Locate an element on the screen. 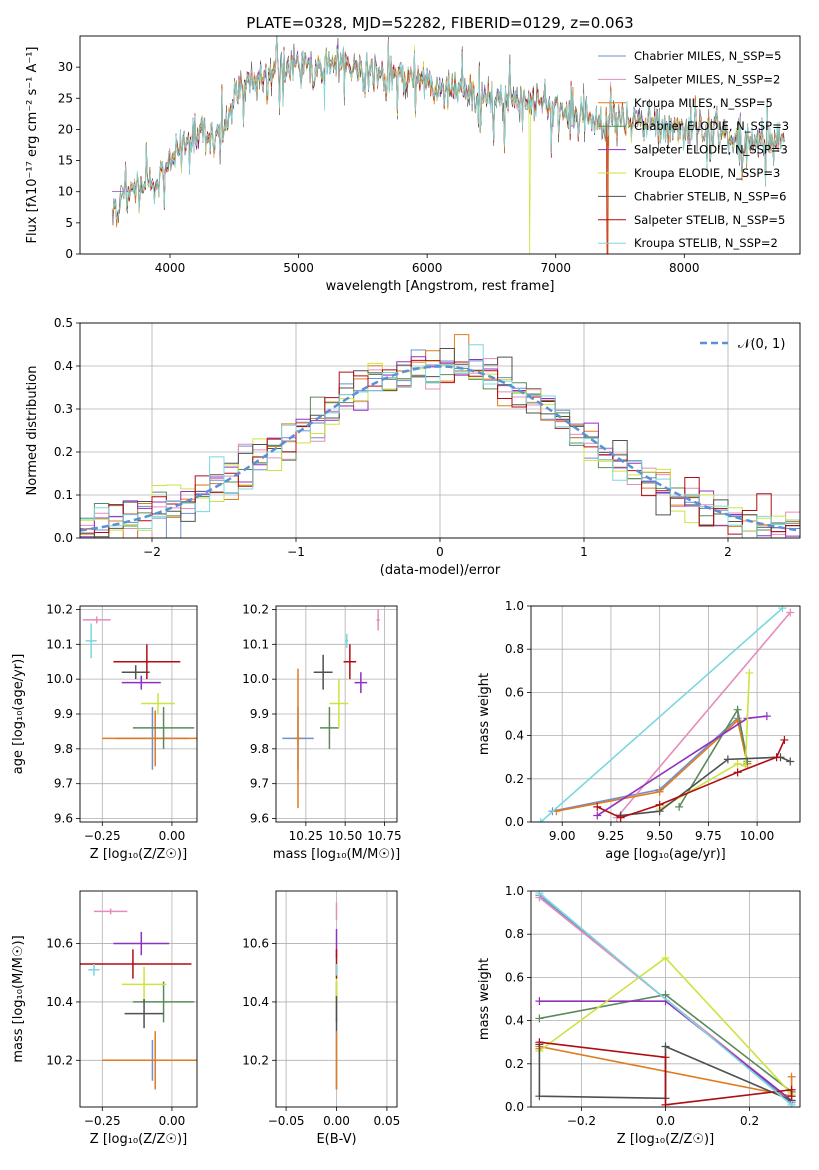 This screenshot has height=1170, width=819. x-tick-label: 9.75 is located at coordinates (708, 836).